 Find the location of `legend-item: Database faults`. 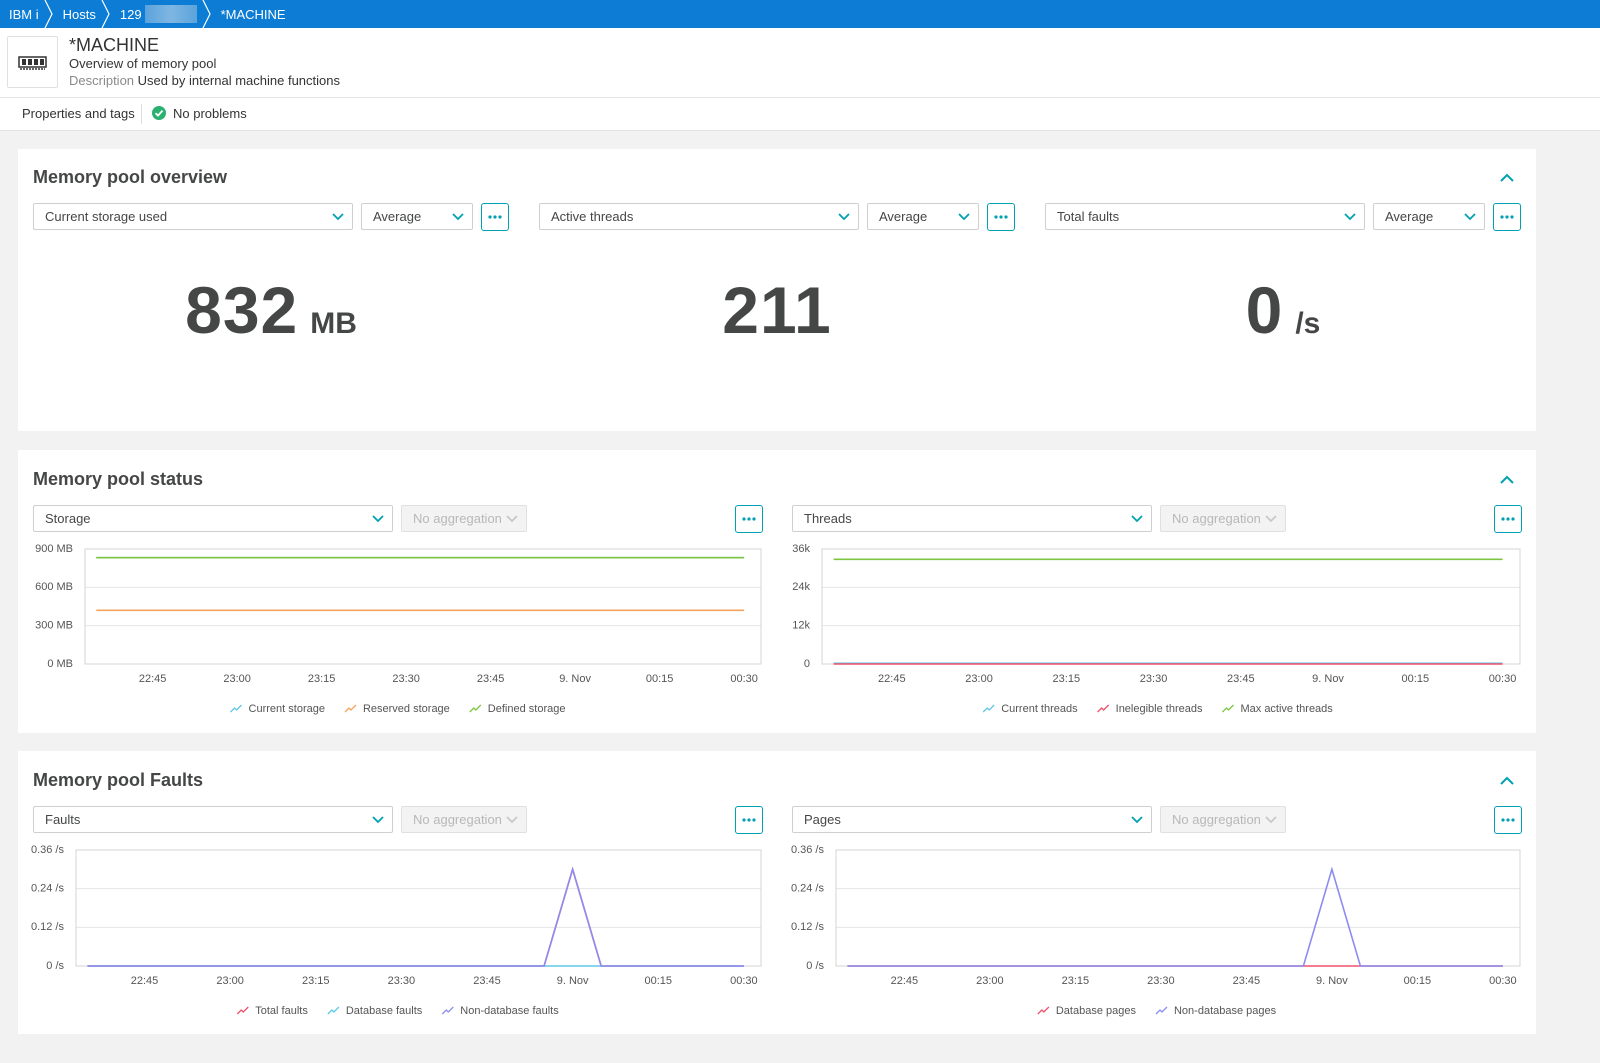

legend-item: Database faults is located at coordinates (375, 1011).